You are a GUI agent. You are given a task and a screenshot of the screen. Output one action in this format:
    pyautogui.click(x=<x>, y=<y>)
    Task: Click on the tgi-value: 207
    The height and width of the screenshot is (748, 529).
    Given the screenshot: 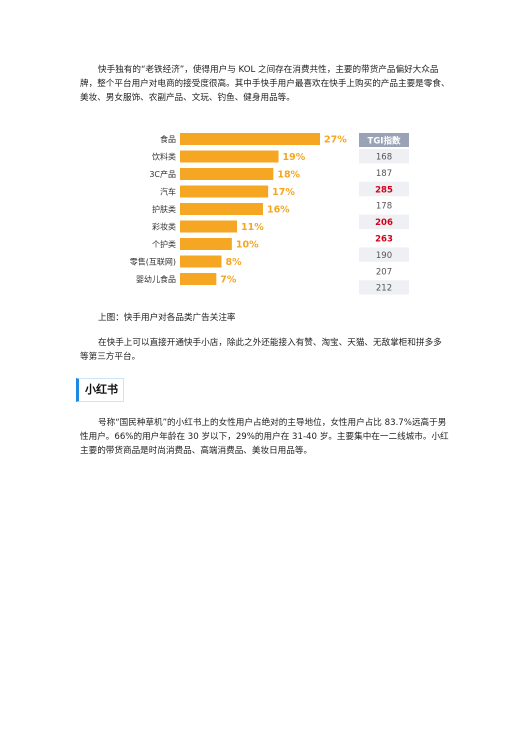 What is the action you would take?
    pyautogui.click(x=384, y=272)
    